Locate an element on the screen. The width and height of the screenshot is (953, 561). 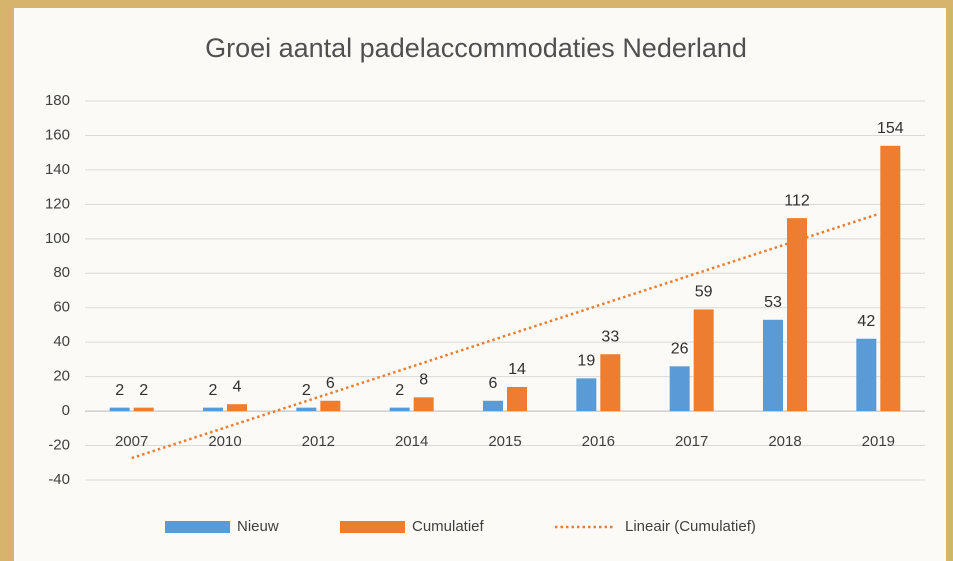
y-tick-label: -20 is located at coordinates (59, 445).